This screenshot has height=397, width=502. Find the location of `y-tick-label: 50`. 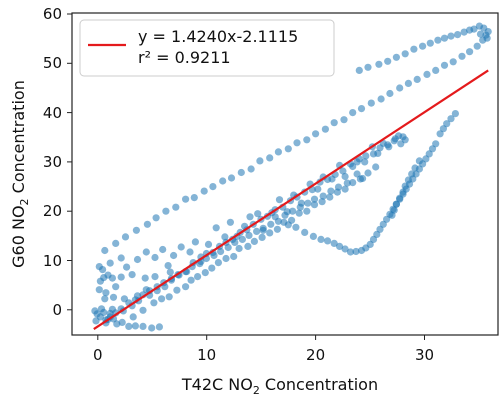

y-tick-label: 50 is located at coordinates (52, 63).